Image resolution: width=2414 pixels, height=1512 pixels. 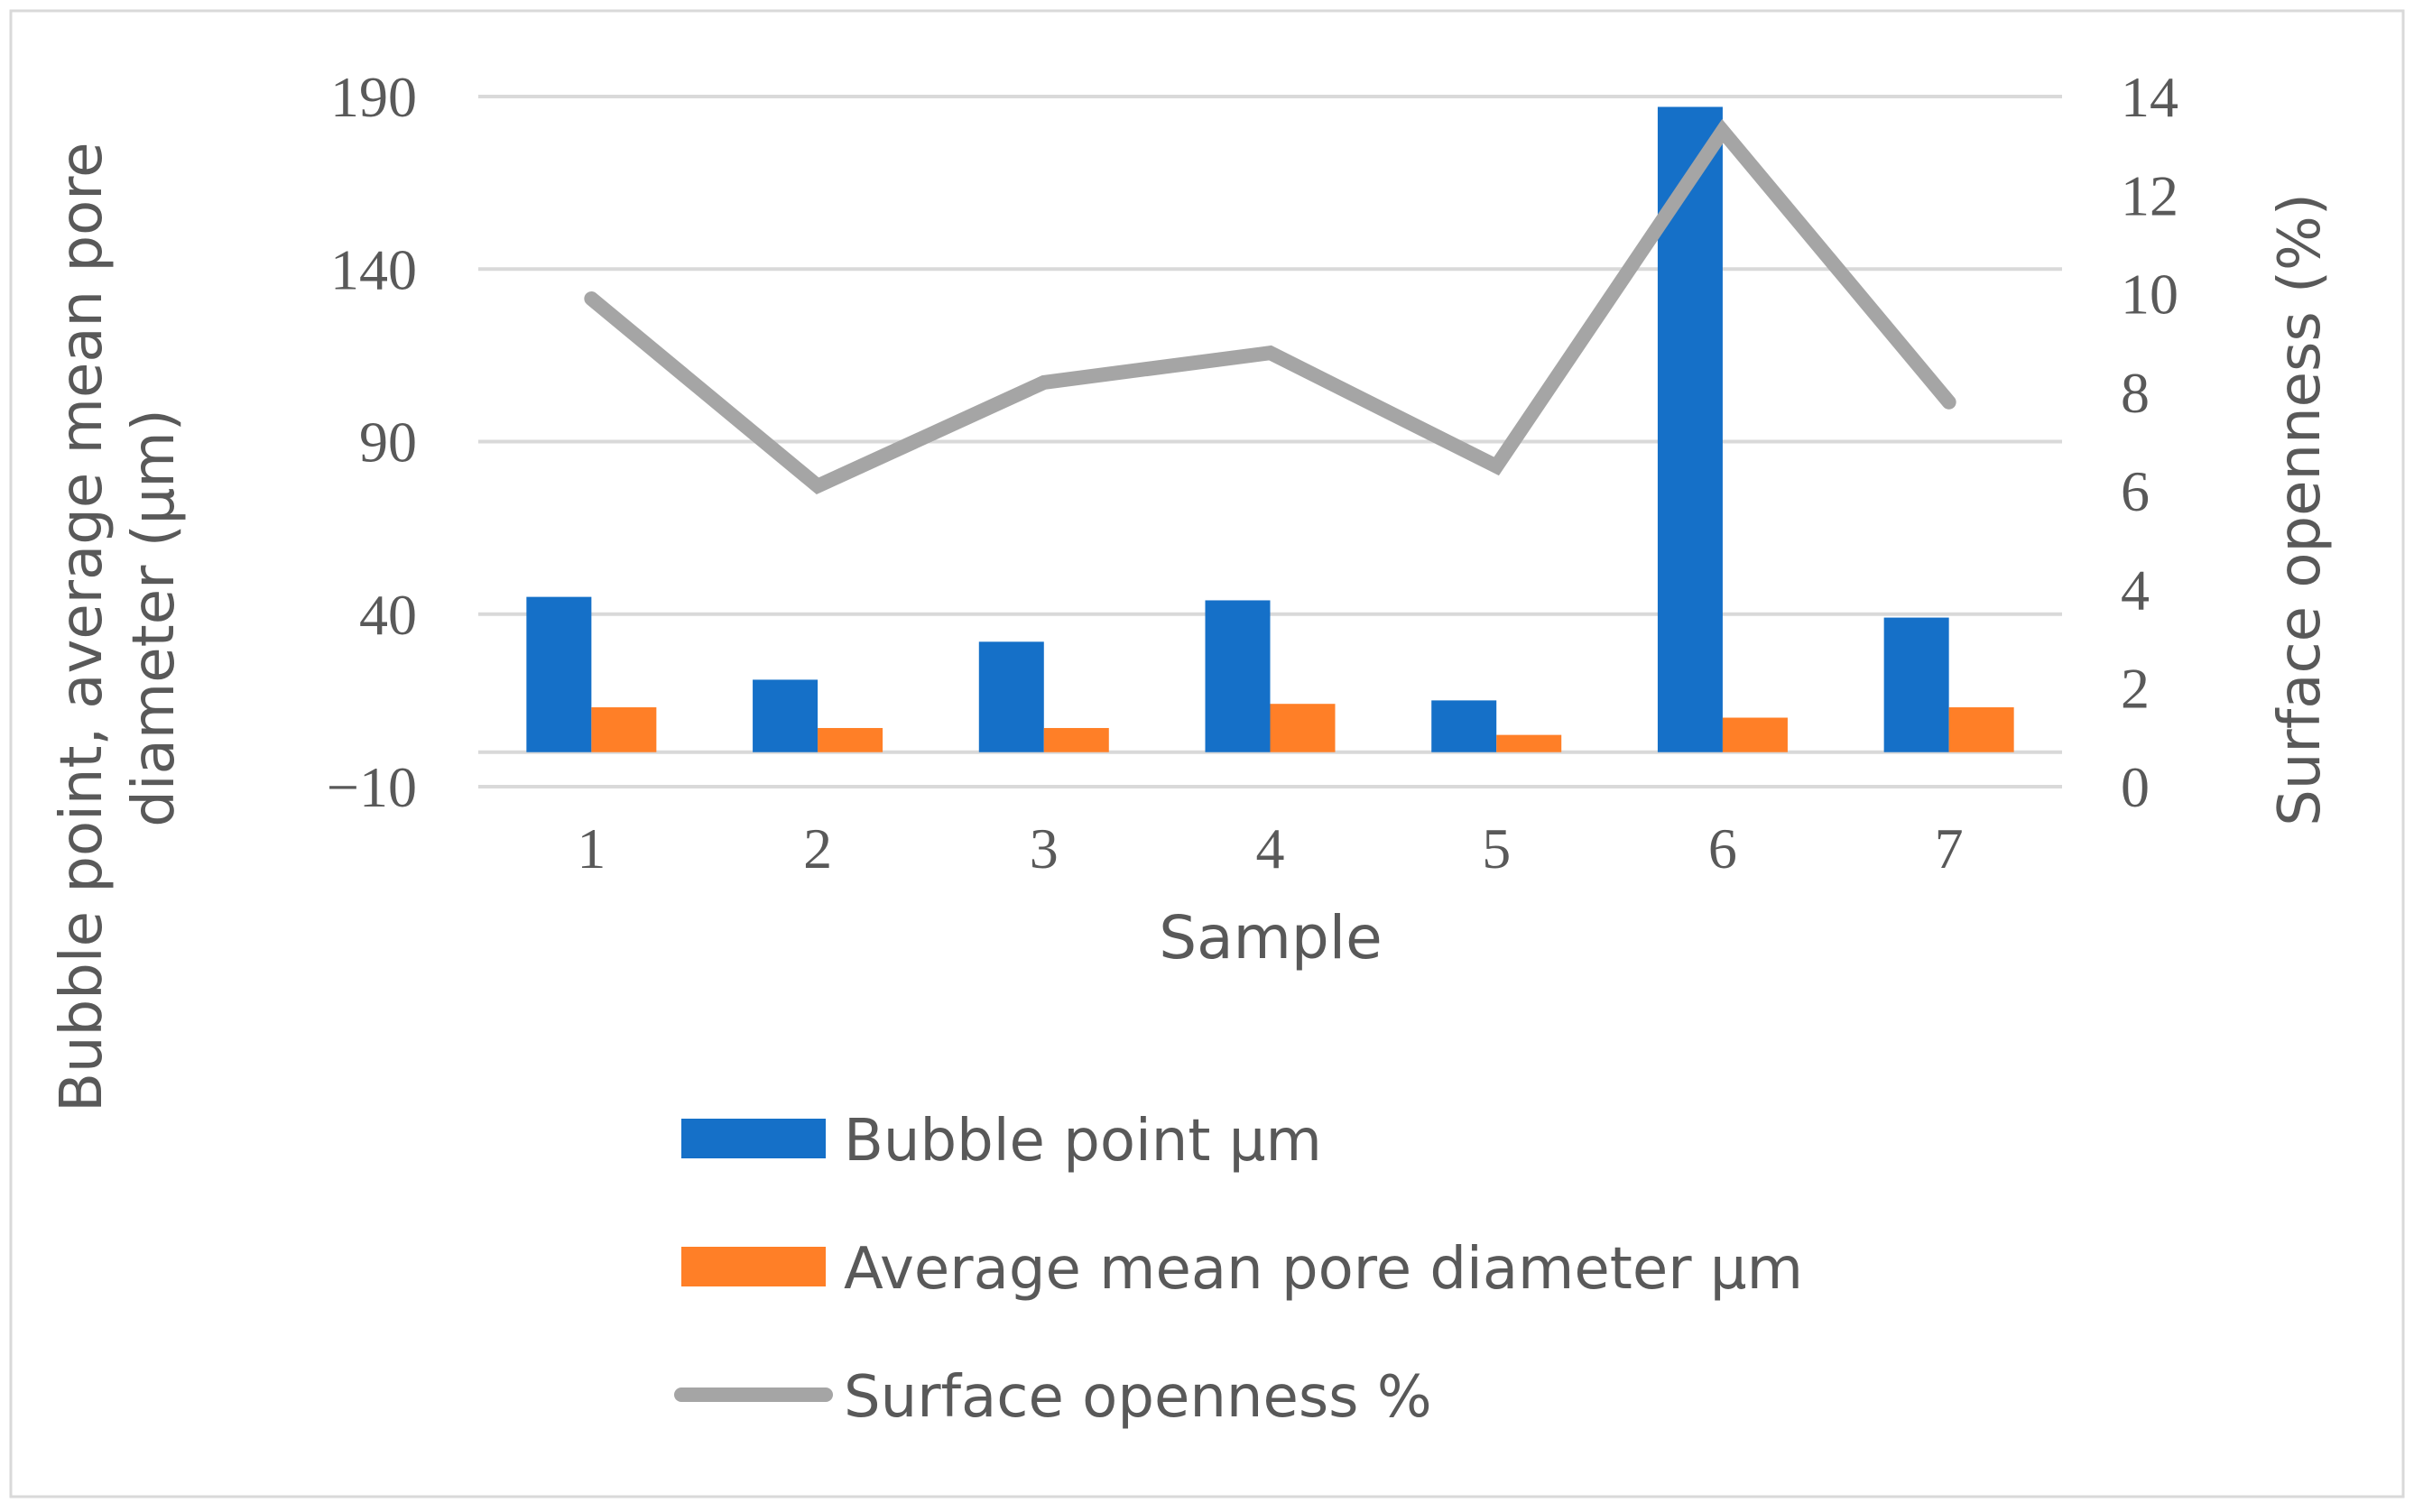 What do you see at coordinates (1044, 848) in the screenshot?
I see `x-tick-label: 3` at bounding box center [1044, 848].